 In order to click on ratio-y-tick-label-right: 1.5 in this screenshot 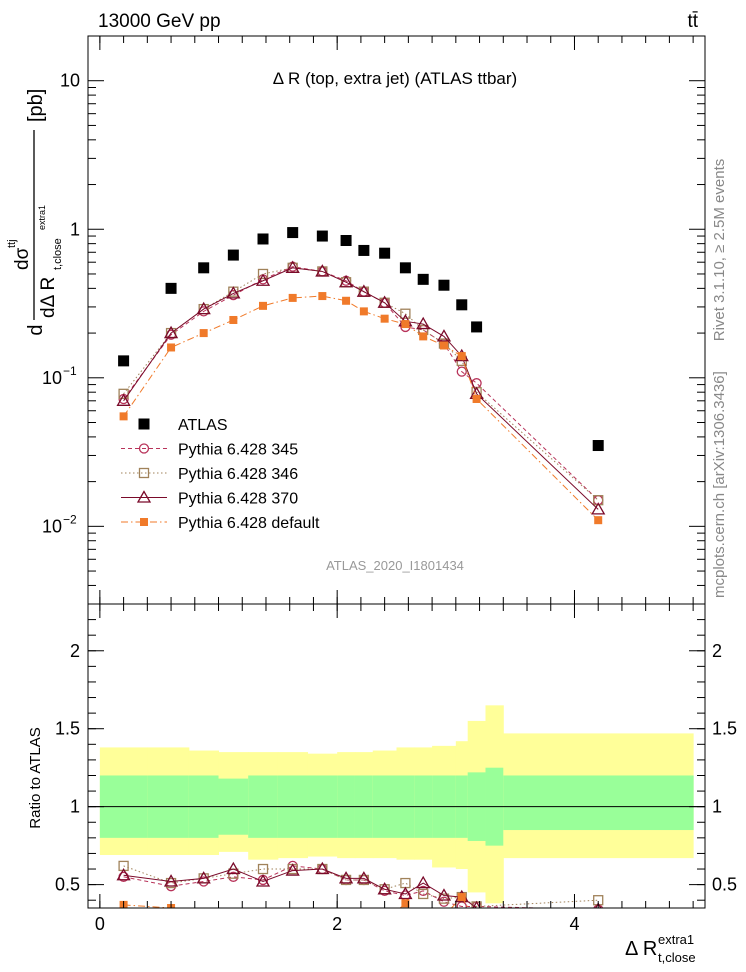, I will do `click(724, 729)`.